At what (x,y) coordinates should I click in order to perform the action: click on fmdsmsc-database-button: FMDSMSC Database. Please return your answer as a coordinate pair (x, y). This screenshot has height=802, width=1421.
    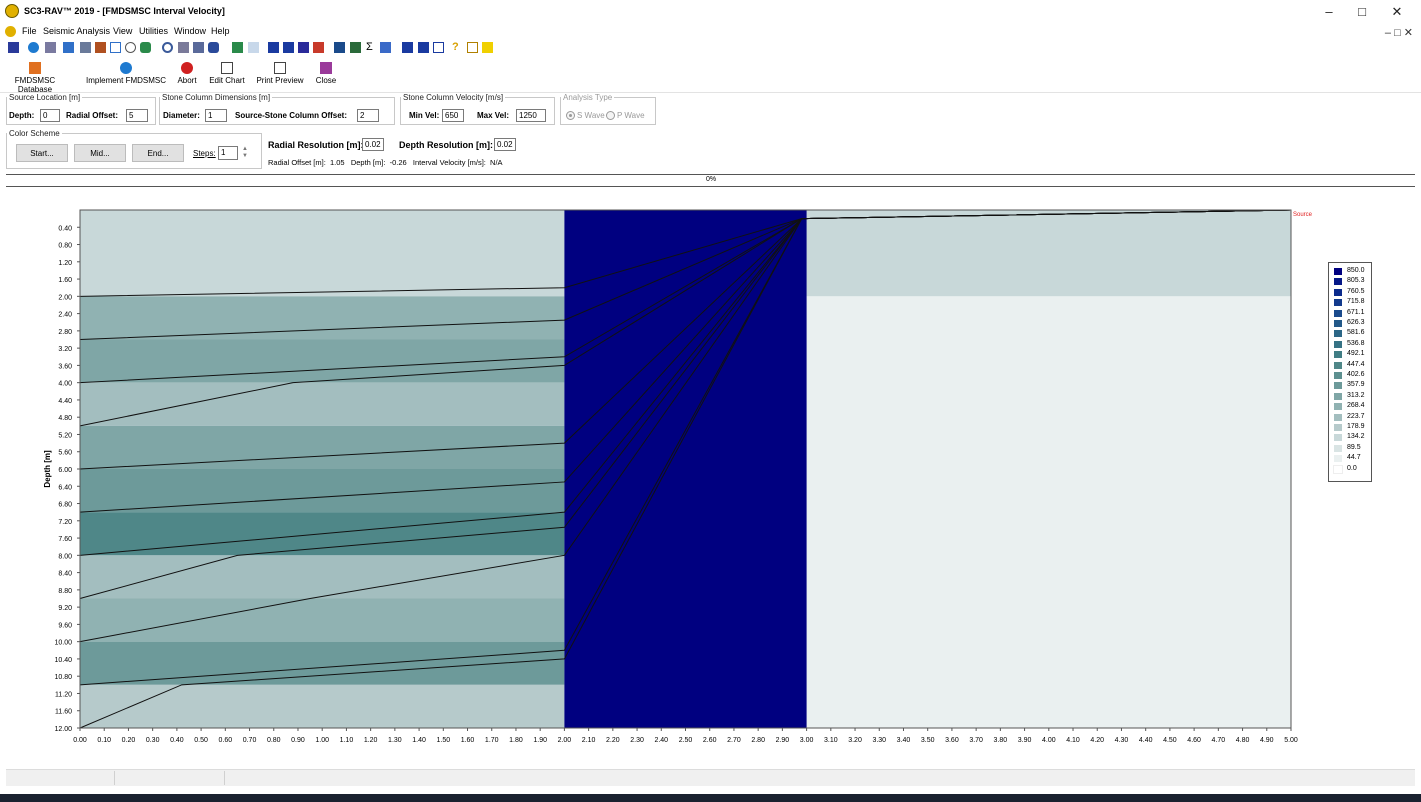
    Looking at the image, I should click on (35, 78).